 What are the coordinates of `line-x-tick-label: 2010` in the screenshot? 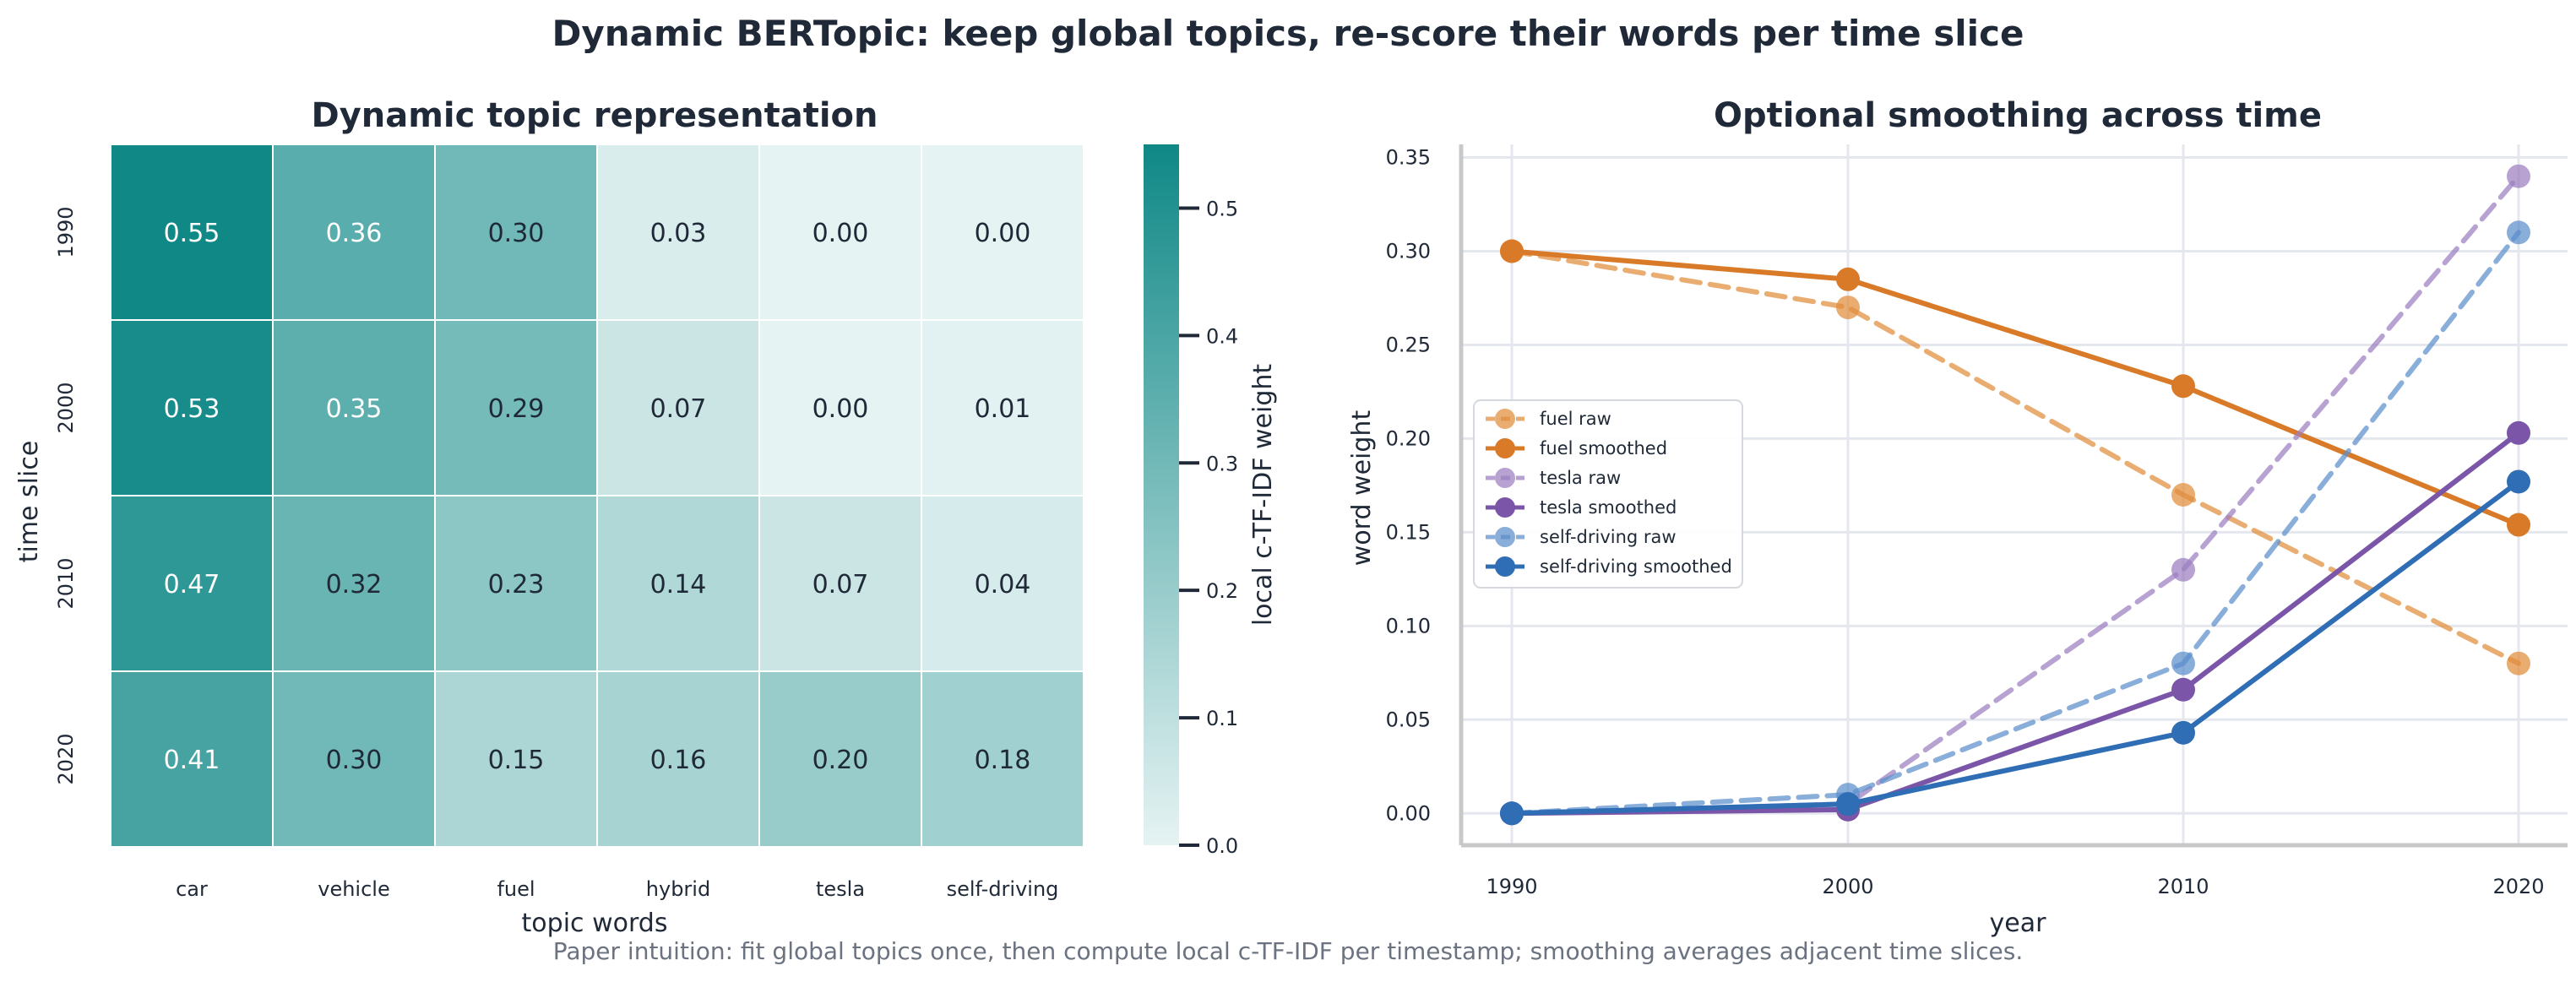 It's located at (2183, 886).